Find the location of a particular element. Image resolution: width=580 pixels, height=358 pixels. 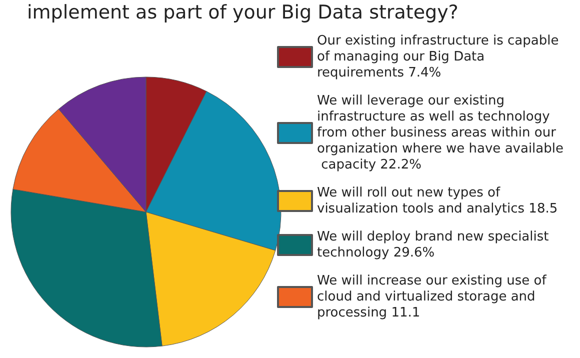

legend-label: We will increase our existing use of cloud and virtualized storage and processing 11.1 is located at coordinates (433, 297).